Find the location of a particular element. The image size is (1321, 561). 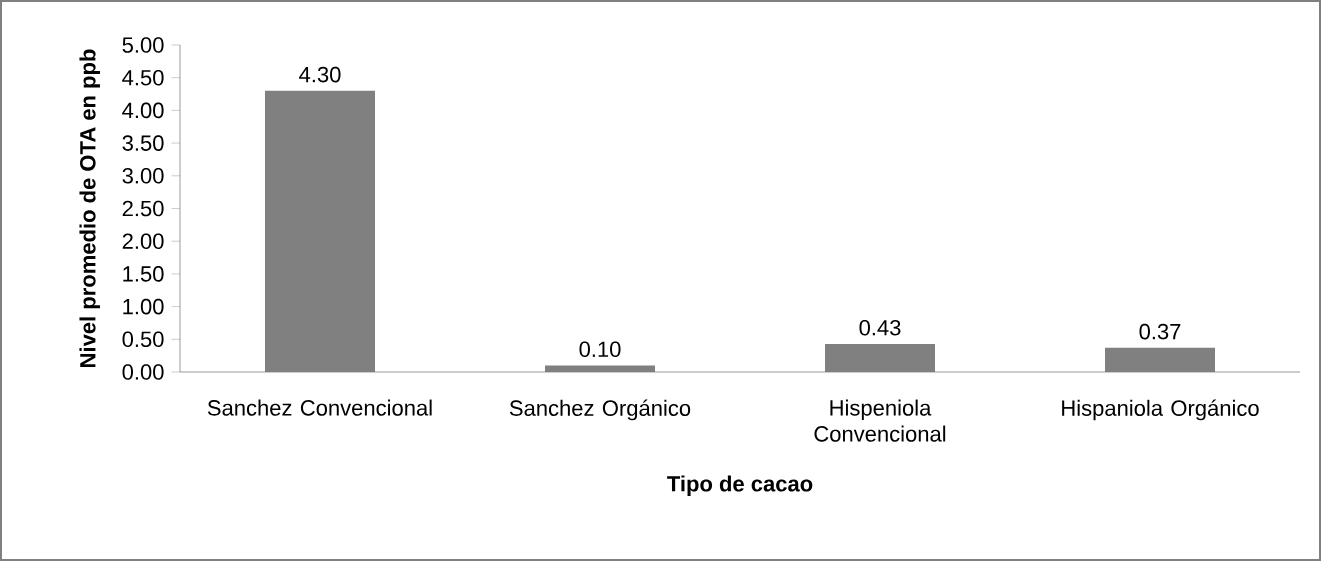

y-tick-label: 2.50 is located at coordinates (143, 208).